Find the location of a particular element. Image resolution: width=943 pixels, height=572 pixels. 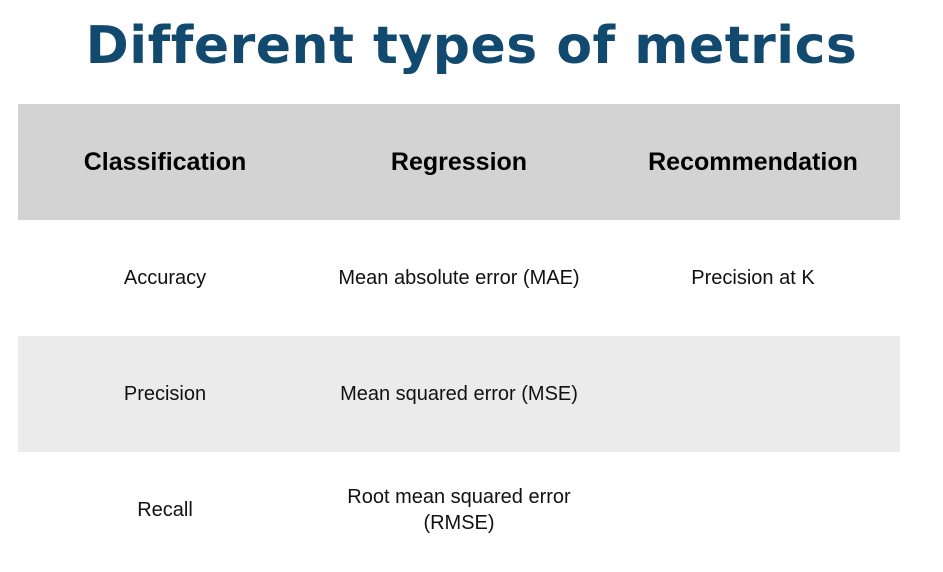

cell-text: Precision is located at coordinates (165, 394).